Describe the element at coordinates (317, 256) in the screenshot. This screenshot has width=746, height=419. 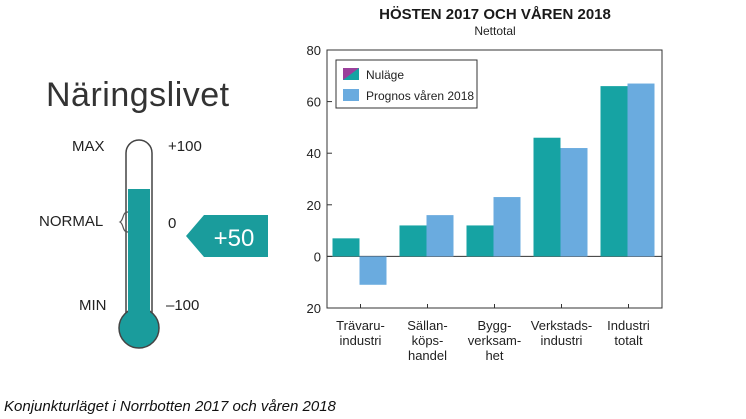
I see `y-tick-label: 0` at that location.